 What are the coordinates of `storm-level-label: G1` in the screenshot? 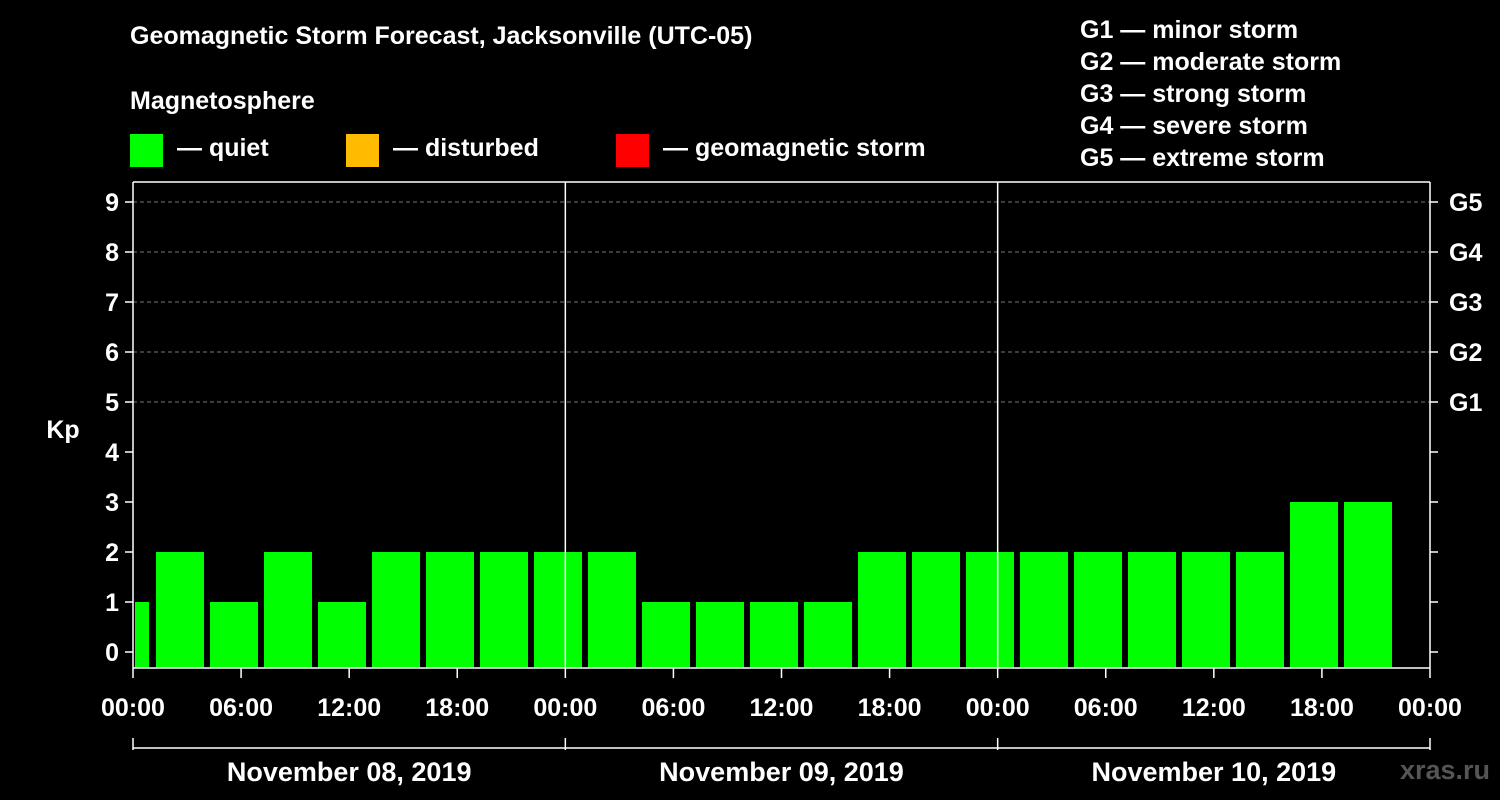 It's located at (1465, 403).